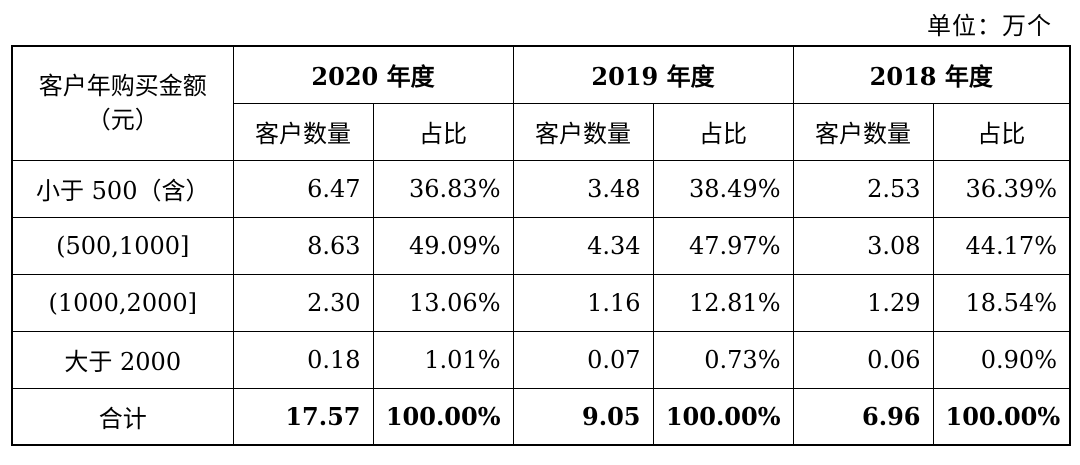 The image size is (1080, 465). Describe the element at coordinates (122, 416) in the screenshot. I see `row-label-total: 合计` at that location.